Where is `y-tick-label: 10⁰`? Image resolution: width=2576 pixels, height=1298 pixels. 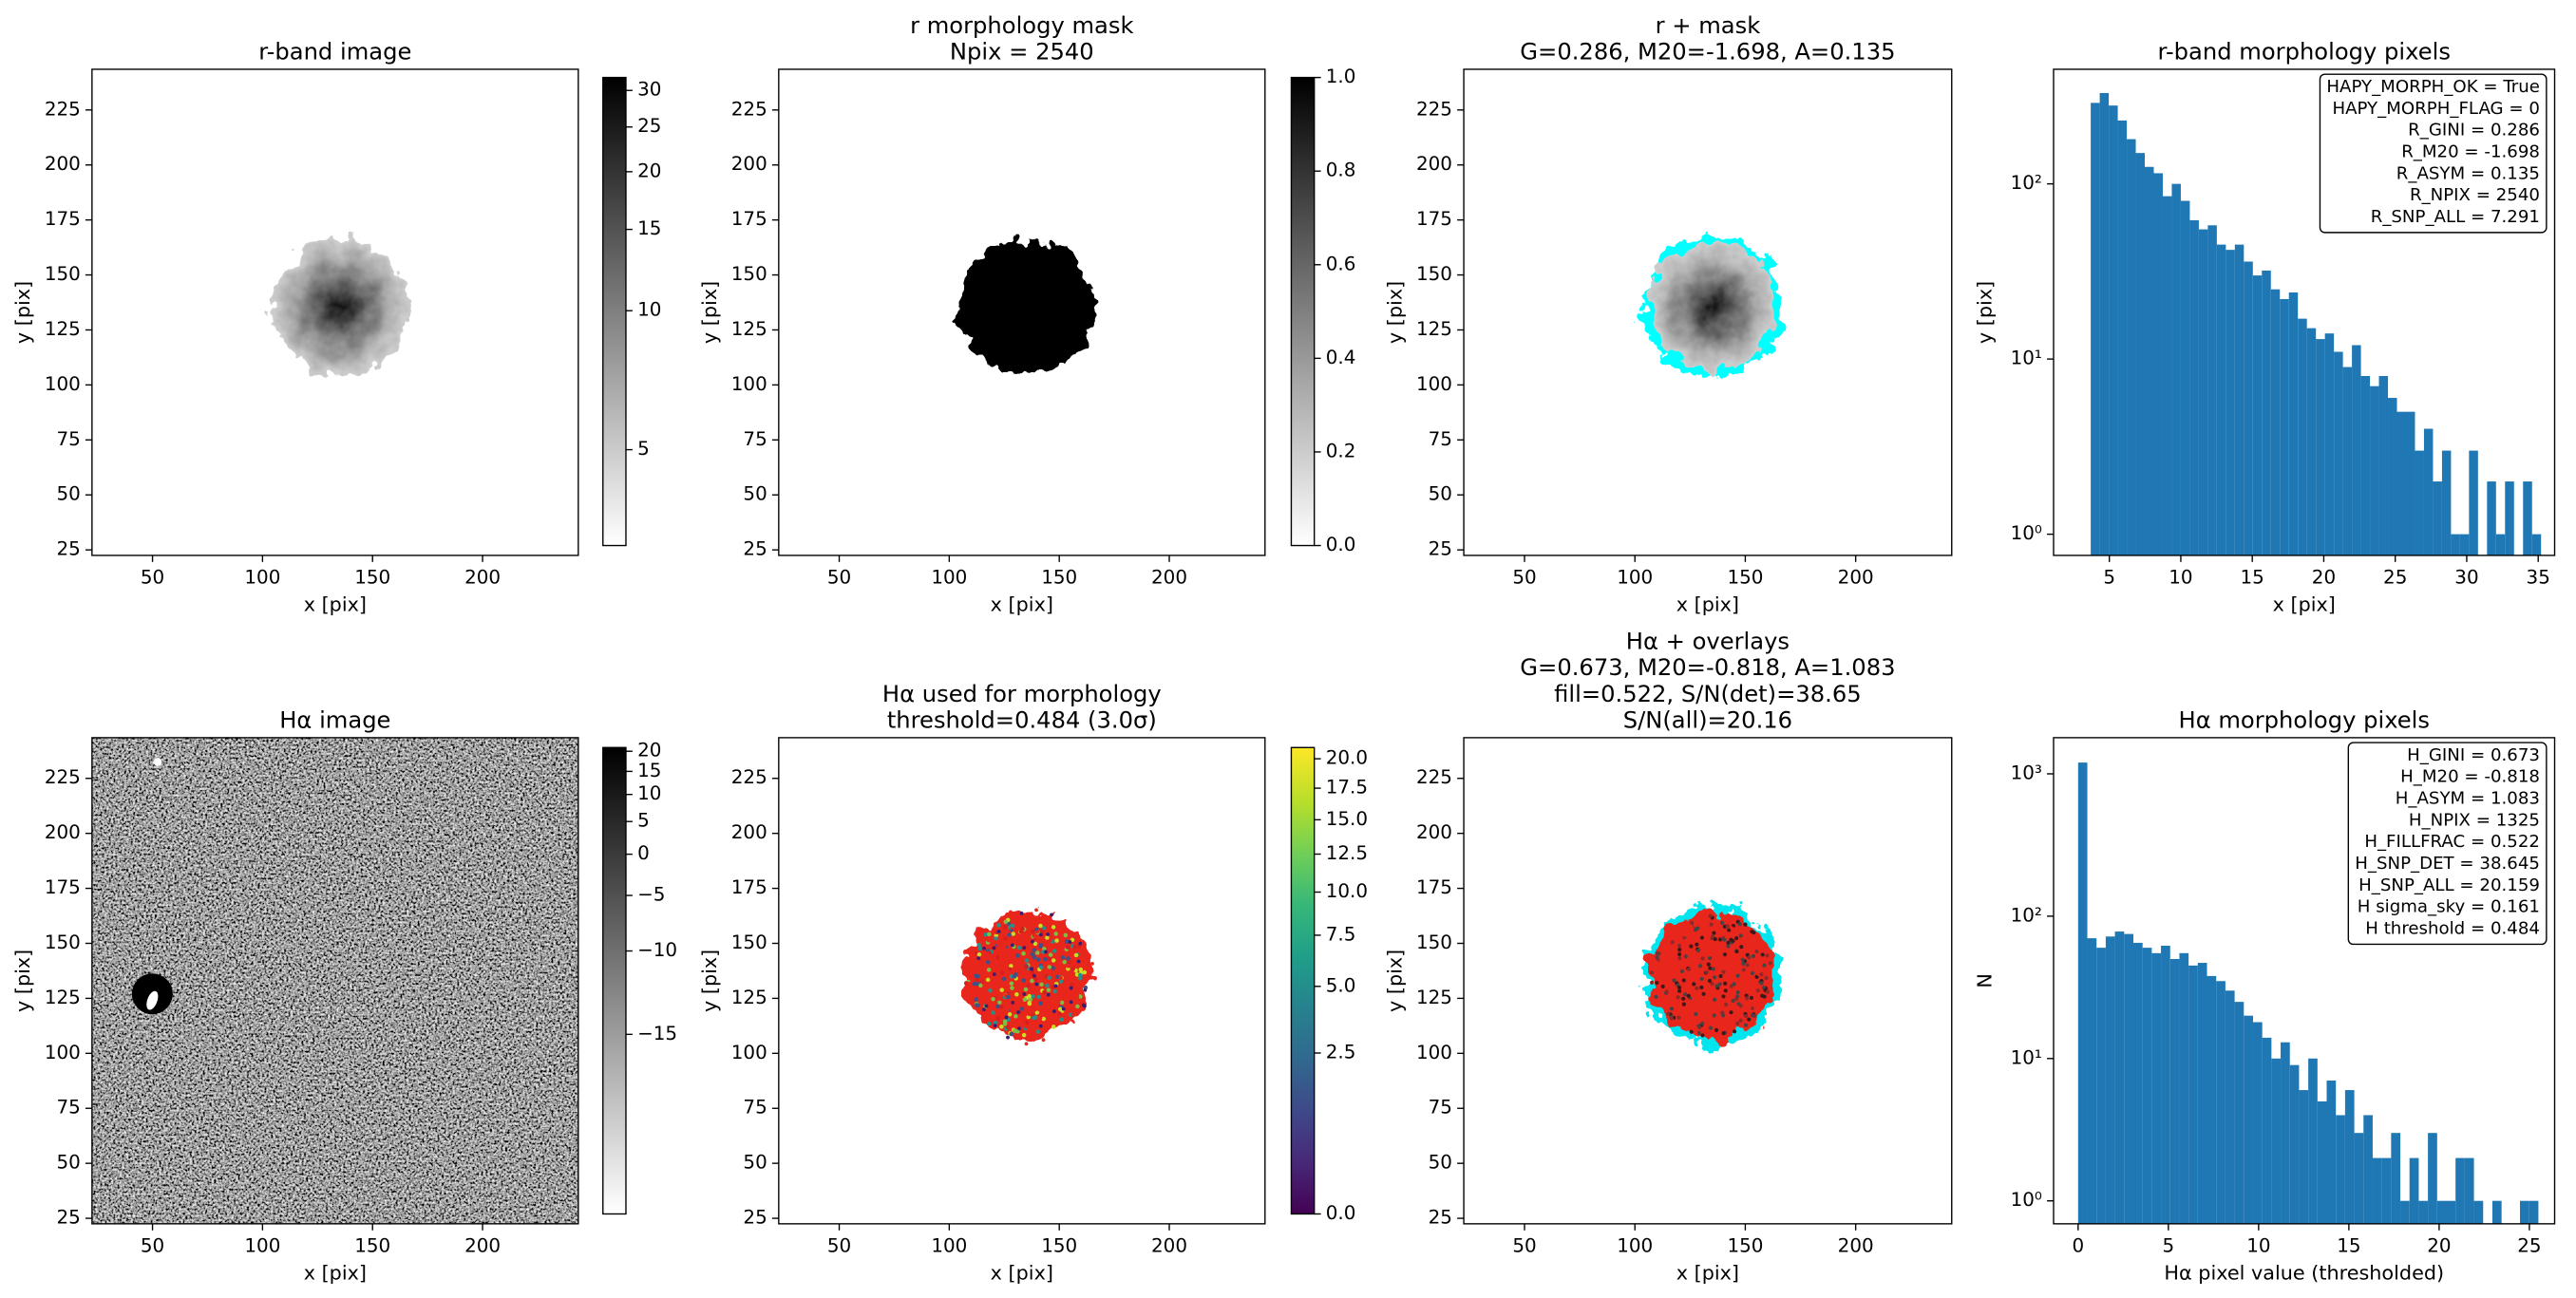 y-tick-label: 10⁰ is located at coordinates (2026, 533).